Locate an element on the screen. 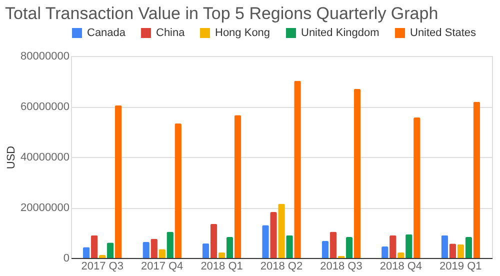  x-tick-label: 2018 Q3 is located at coordinates (341, 266).